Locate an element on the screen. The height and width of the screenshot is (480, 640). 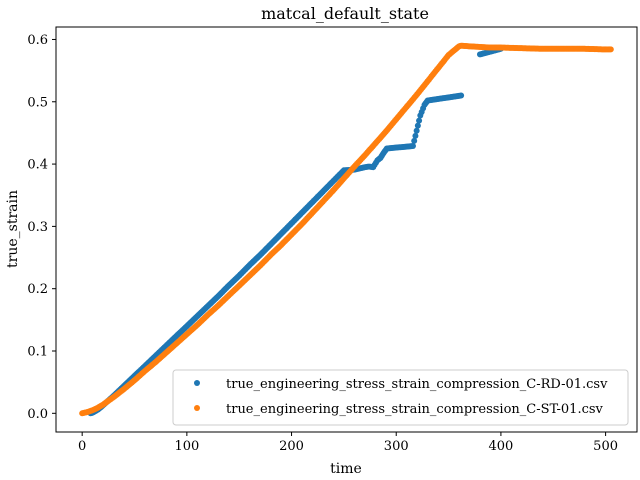
y-tick-label: 0.5 is located at coordinates (37, 102).